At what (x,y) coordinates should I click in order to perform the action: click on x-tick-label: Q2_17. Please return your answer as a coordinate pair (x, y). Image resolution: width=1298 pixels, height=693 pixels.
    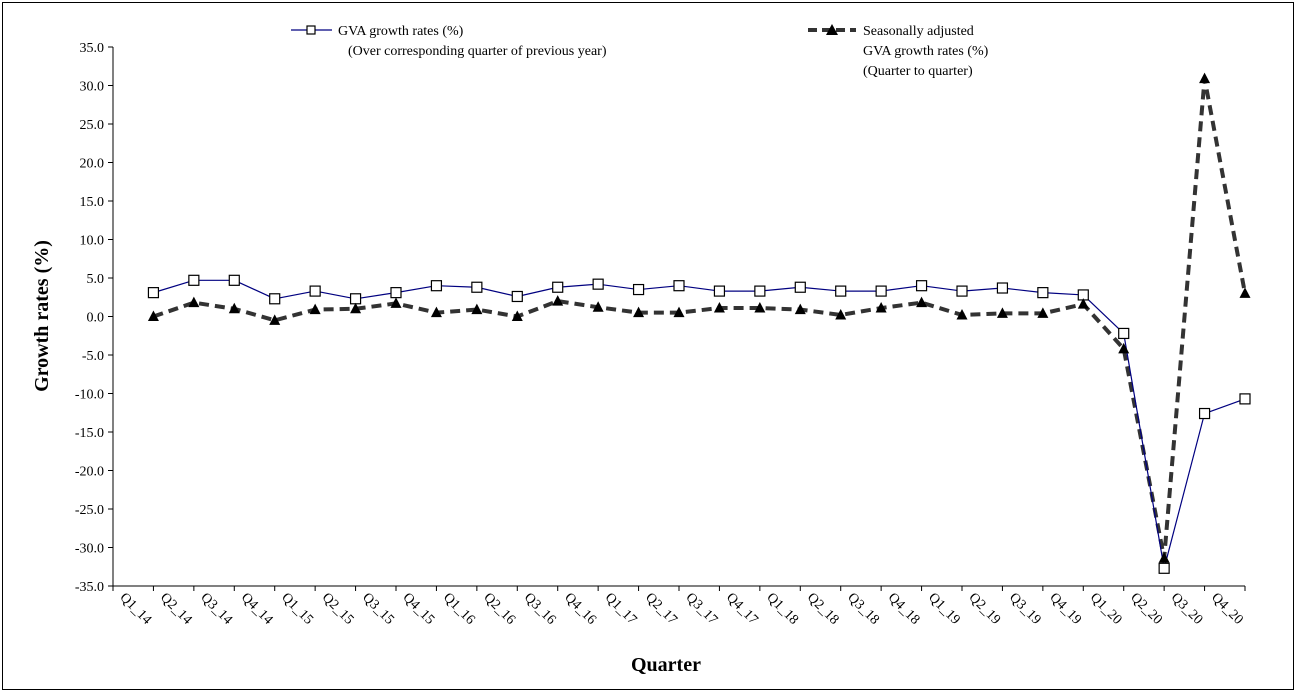
    Looking at the image, I should click on (661, 609).